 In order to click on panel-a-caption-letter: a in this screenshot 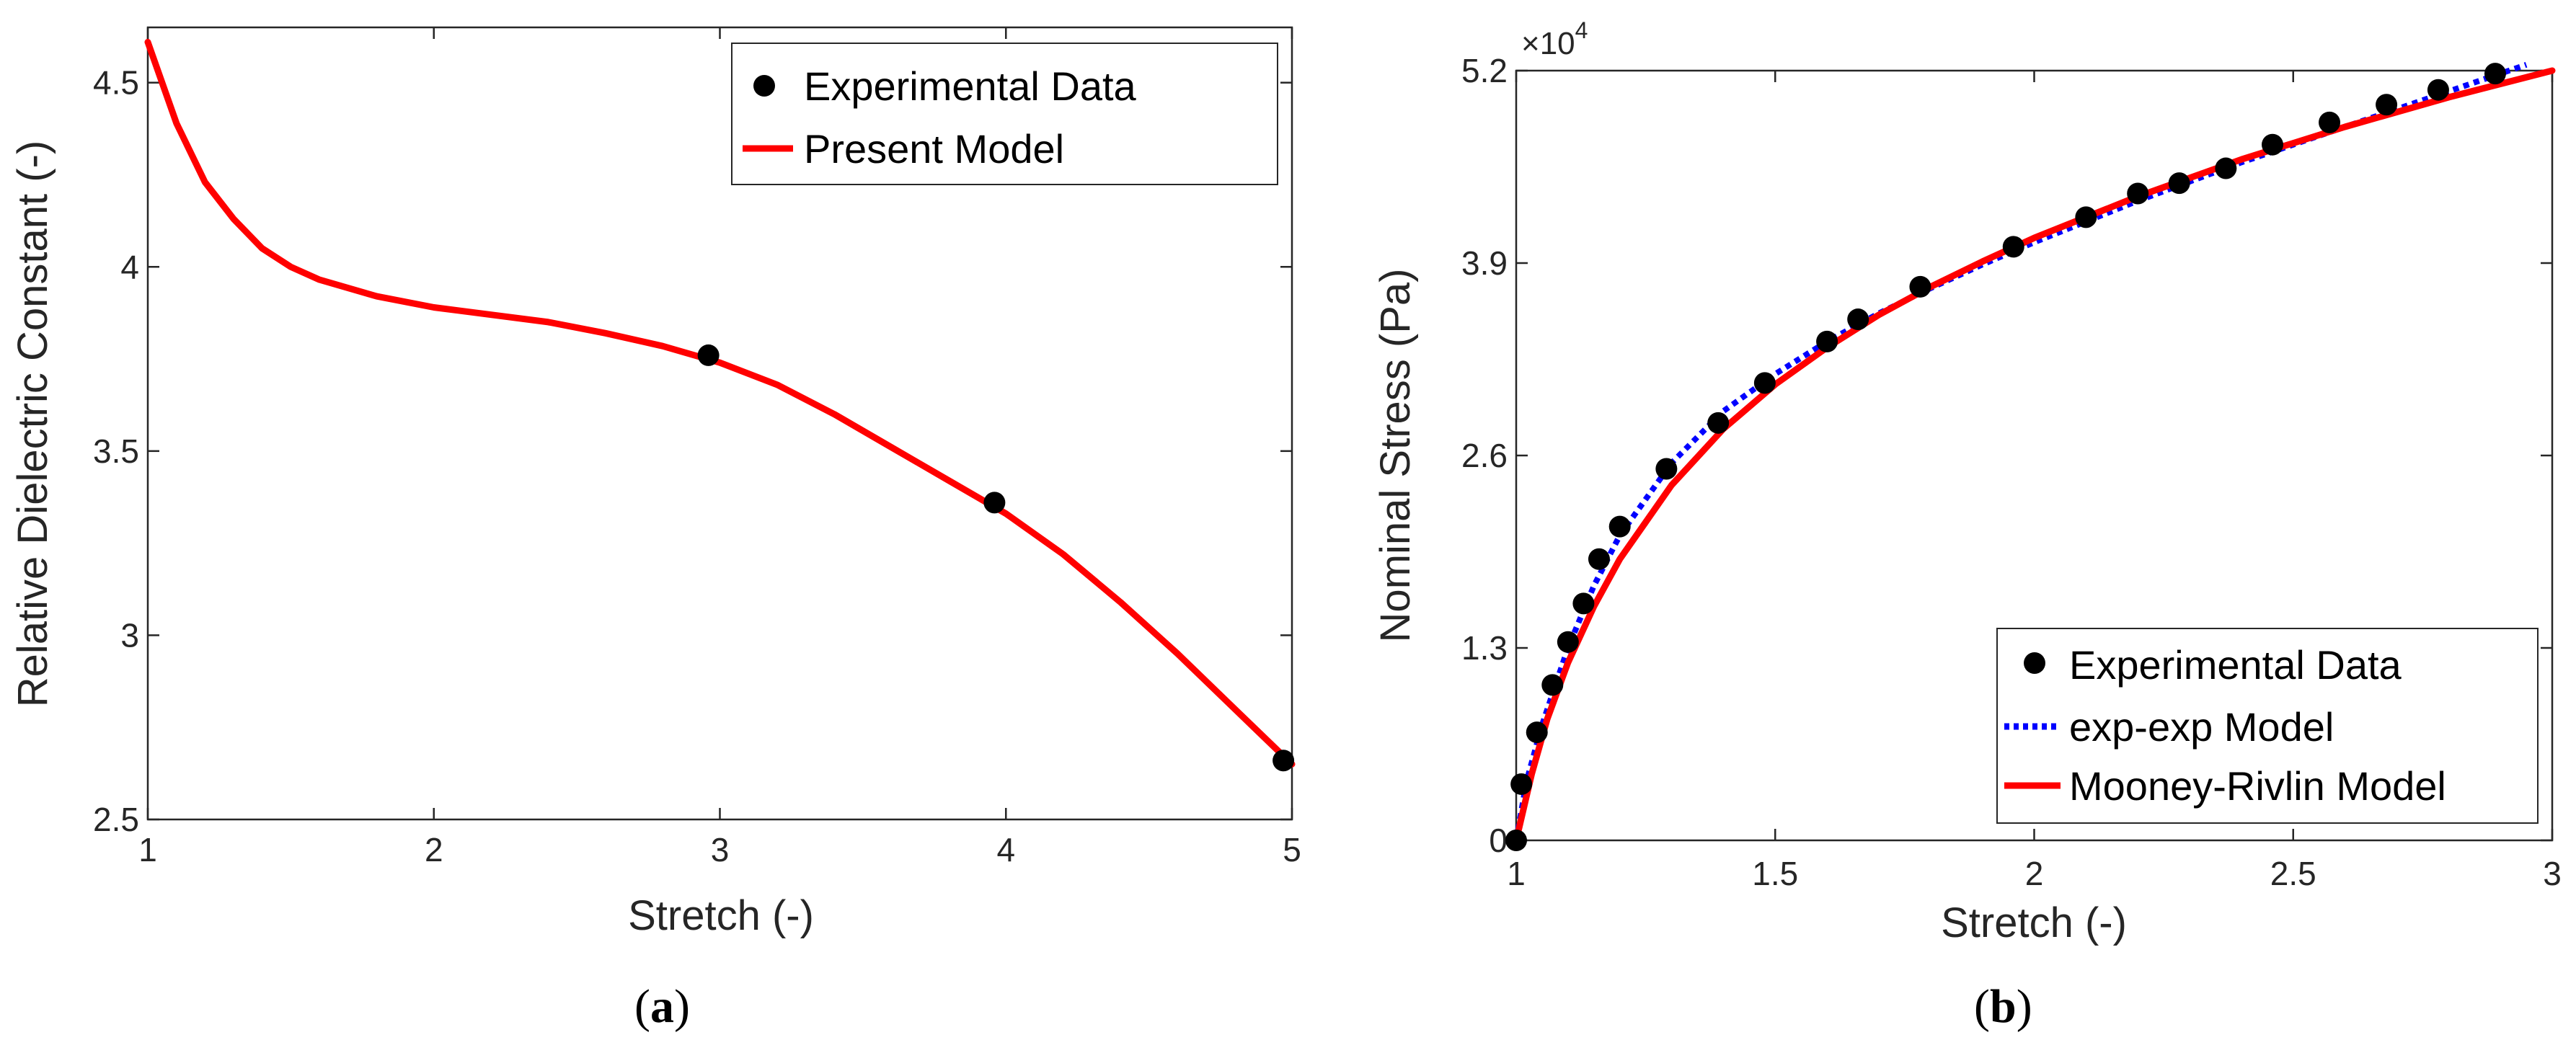, I will do `click(662, 1006)`.